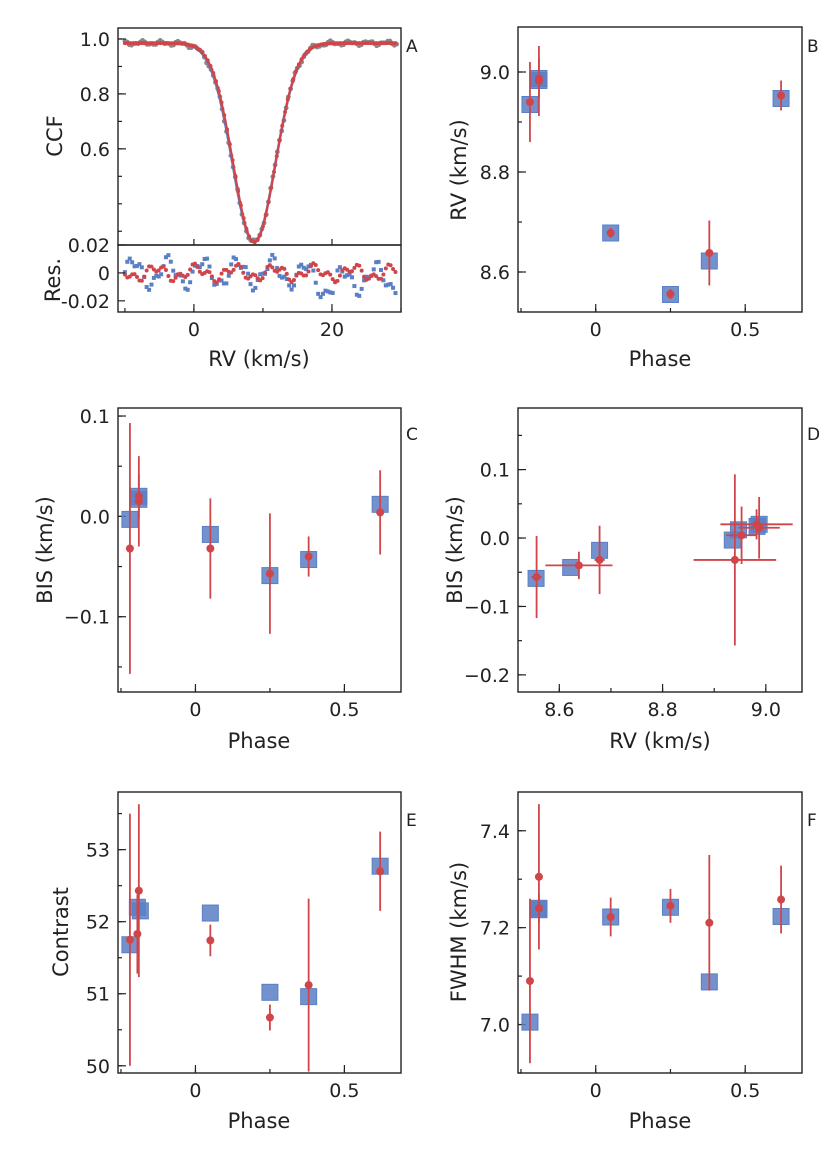 The image size is (830, 1168). Describe the element at coordinates (95, 417) in the screenshot. I see `panel-c-ytick-label: 0.1` at that location.